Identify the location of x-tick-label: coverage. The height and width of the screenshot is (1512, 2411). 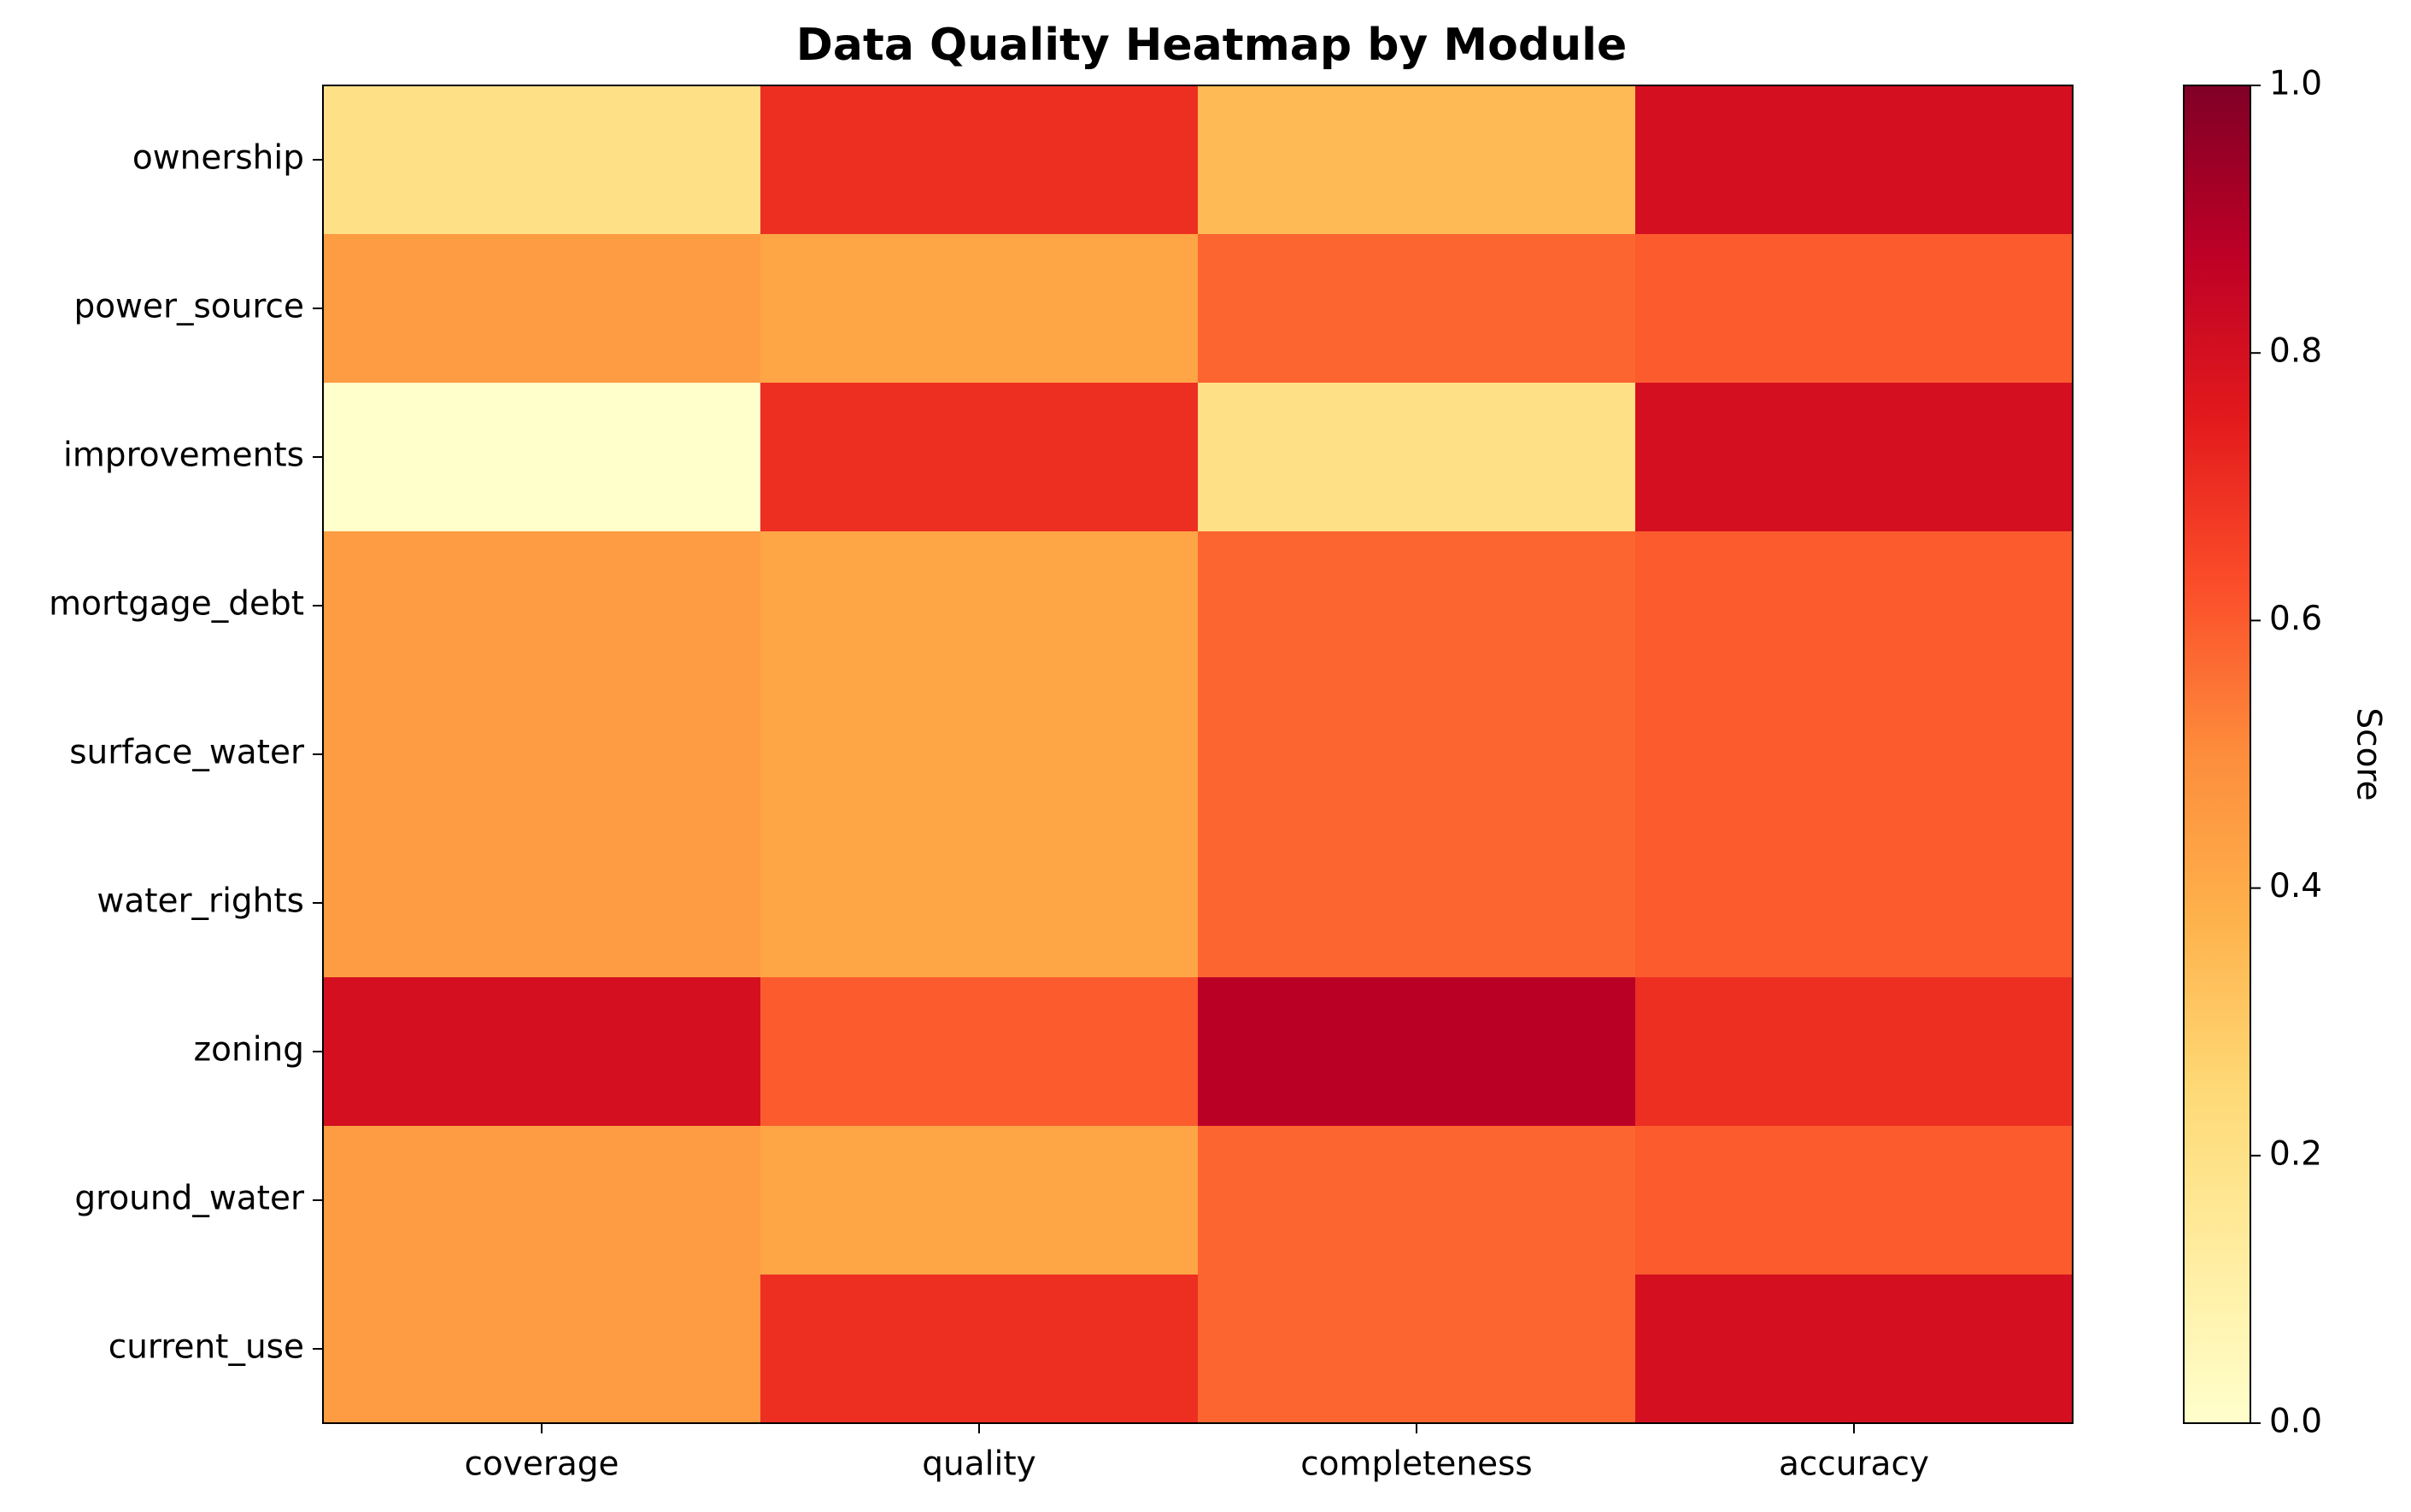
(541, 1464).